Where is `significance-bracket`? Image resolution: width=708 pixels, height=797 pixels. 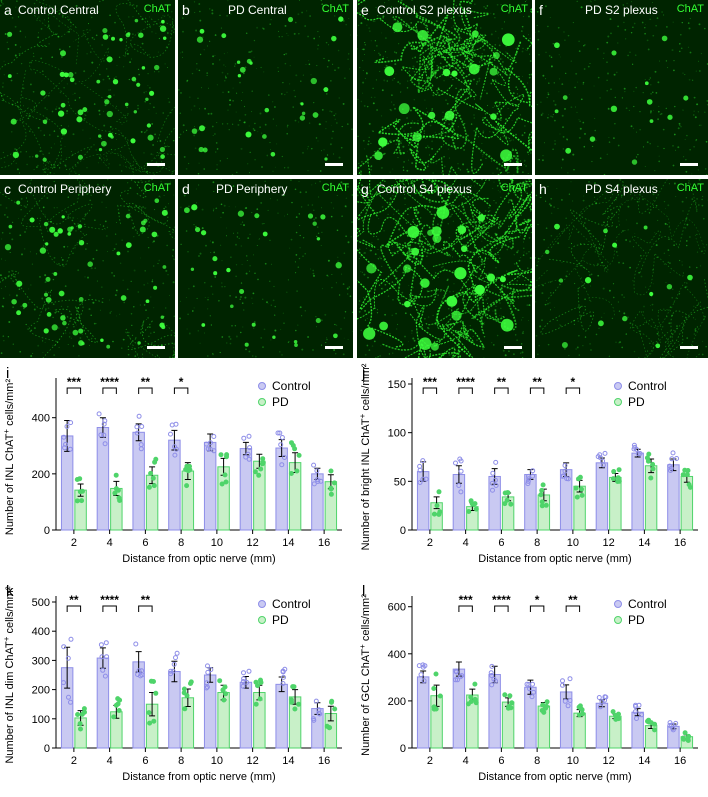
significance-bracket is located at coordinates (109, 608).